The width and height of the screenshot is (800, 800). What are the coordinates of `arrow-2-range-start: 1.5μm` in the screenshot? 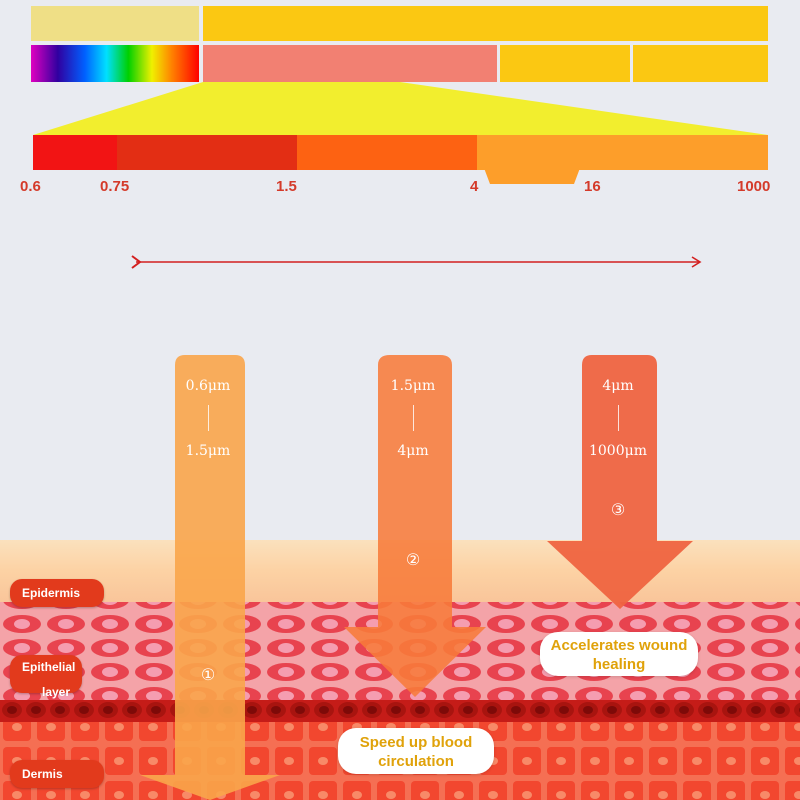 It's located at (413, 386).